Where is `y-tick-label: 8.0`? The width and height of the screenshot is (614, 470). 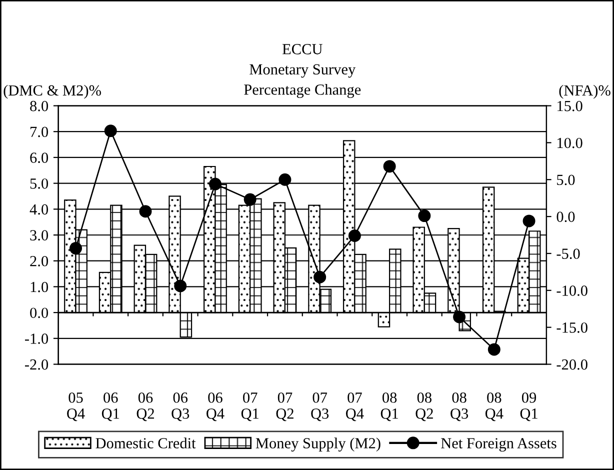
y-tick-label: 8.0 is located at coordinates (39, 106).